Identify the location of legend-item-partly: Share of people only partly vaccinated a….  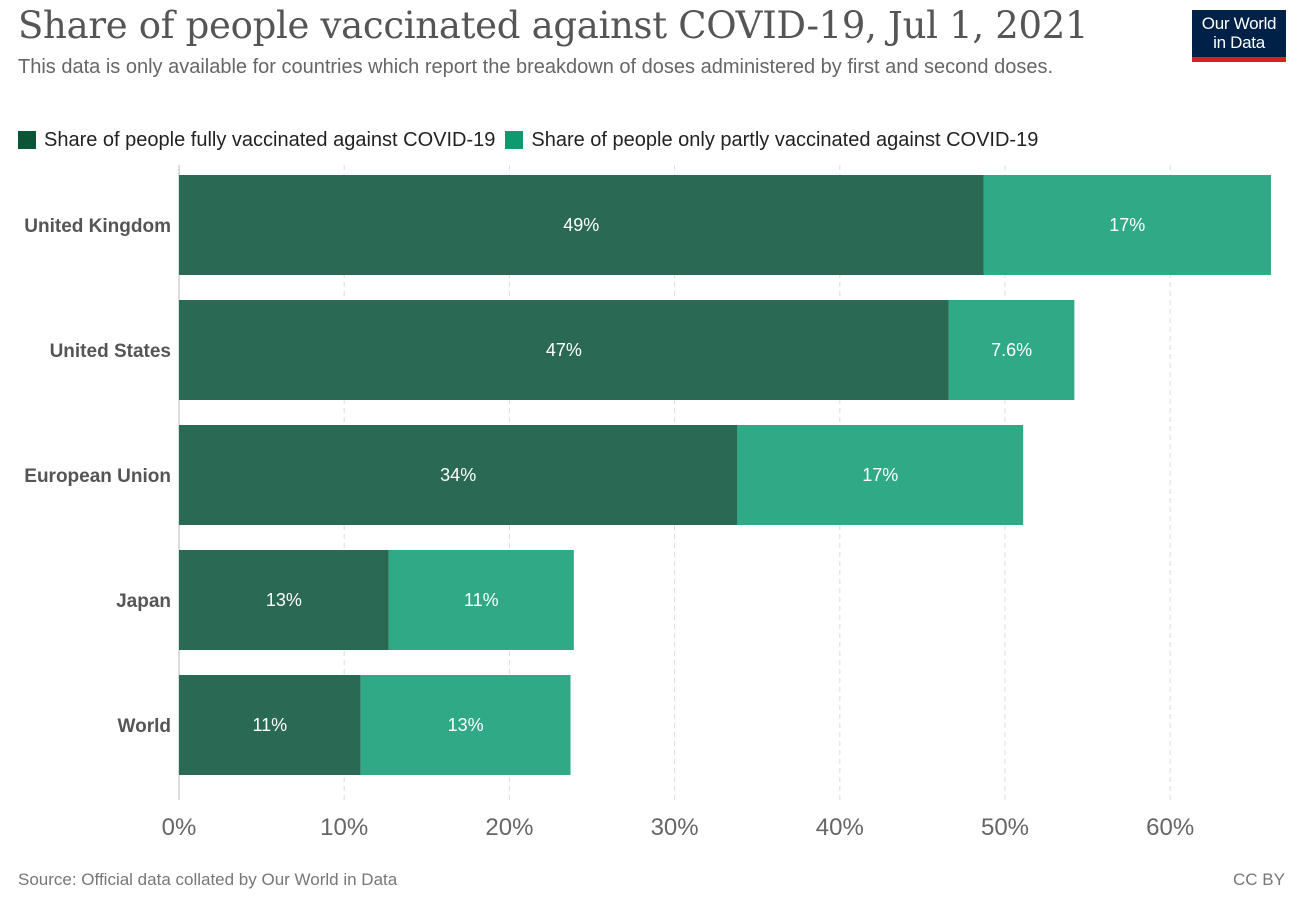
(771, 140).